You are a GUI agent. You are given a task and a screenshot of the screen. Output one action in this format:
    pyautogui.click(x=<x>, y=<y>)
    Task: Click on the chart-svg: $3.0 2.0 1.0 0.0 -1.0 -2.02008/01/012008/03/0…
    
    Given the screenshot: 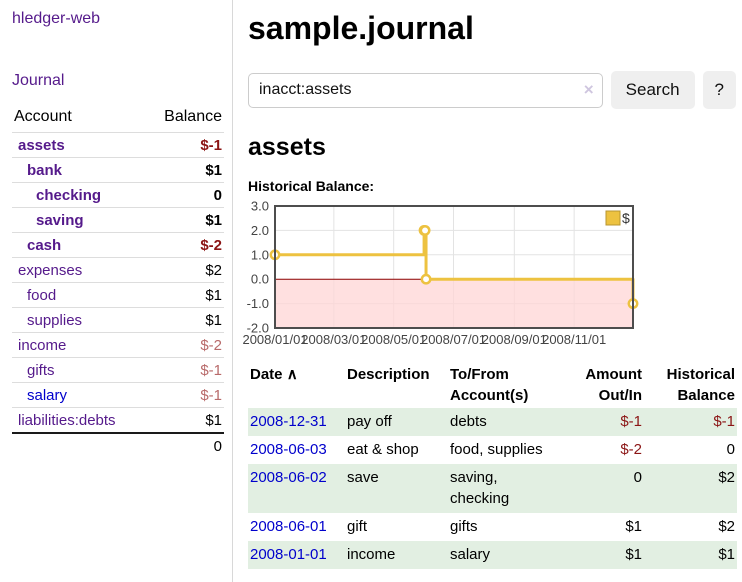 What is the action you would take?
    pyautogui.click(x=440, y=273)
    